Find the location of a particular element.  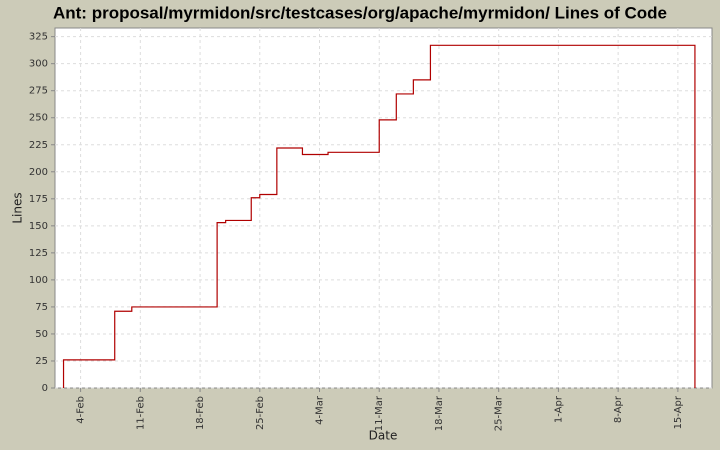

x-tick-label: 18-Feb is located at coordinates (200, 413).